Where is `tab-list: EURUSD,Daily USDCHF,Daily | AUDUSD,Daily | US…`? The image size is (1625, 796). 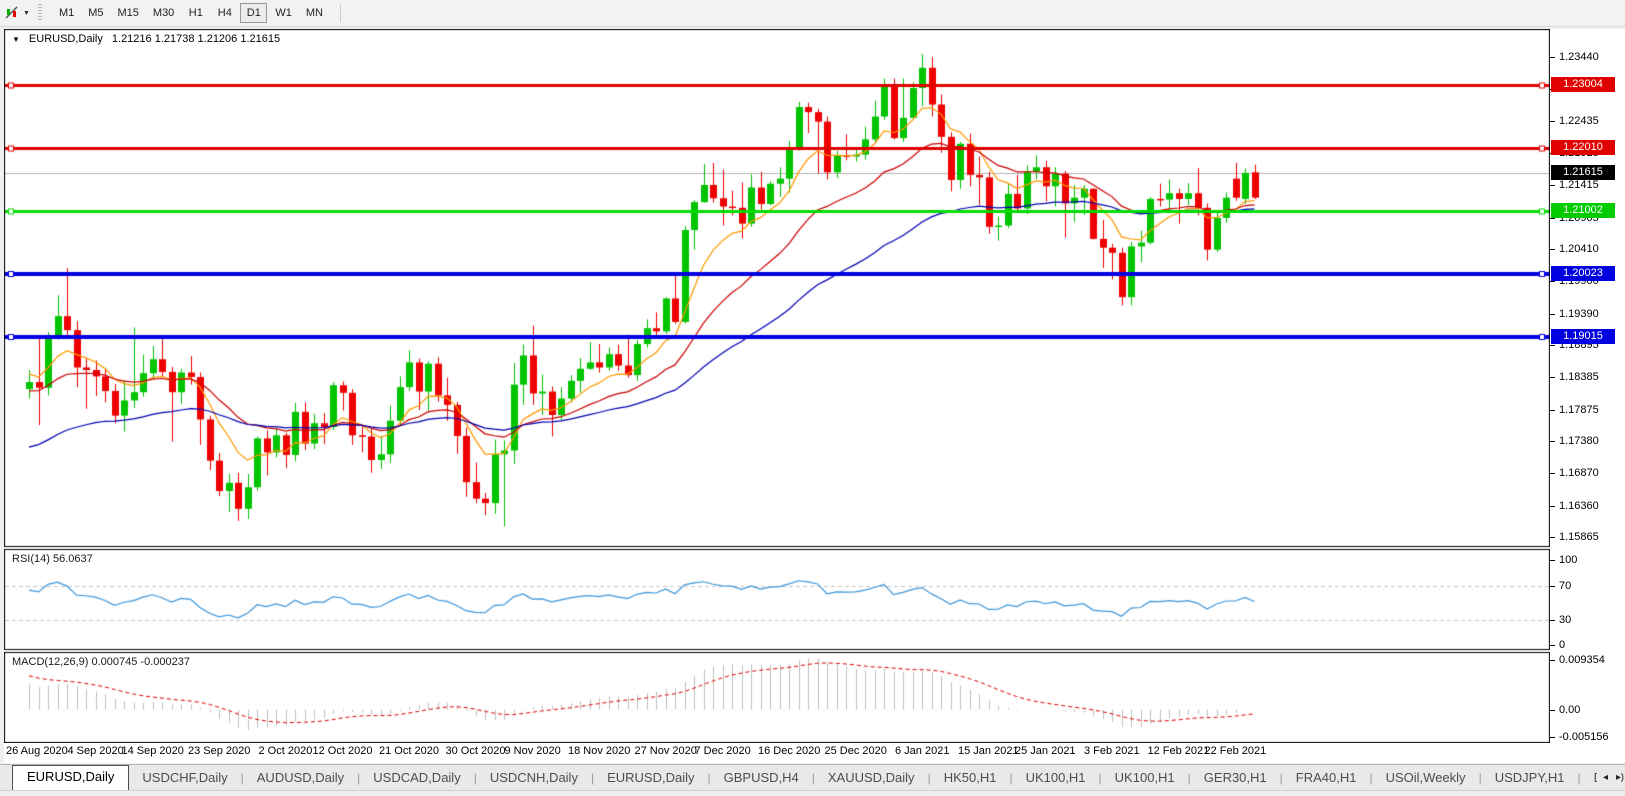 tab-list: EURUSD,Daily USDCHF,Daily | AUDUSD,Daily | US… is located at coordinates (818, 777).